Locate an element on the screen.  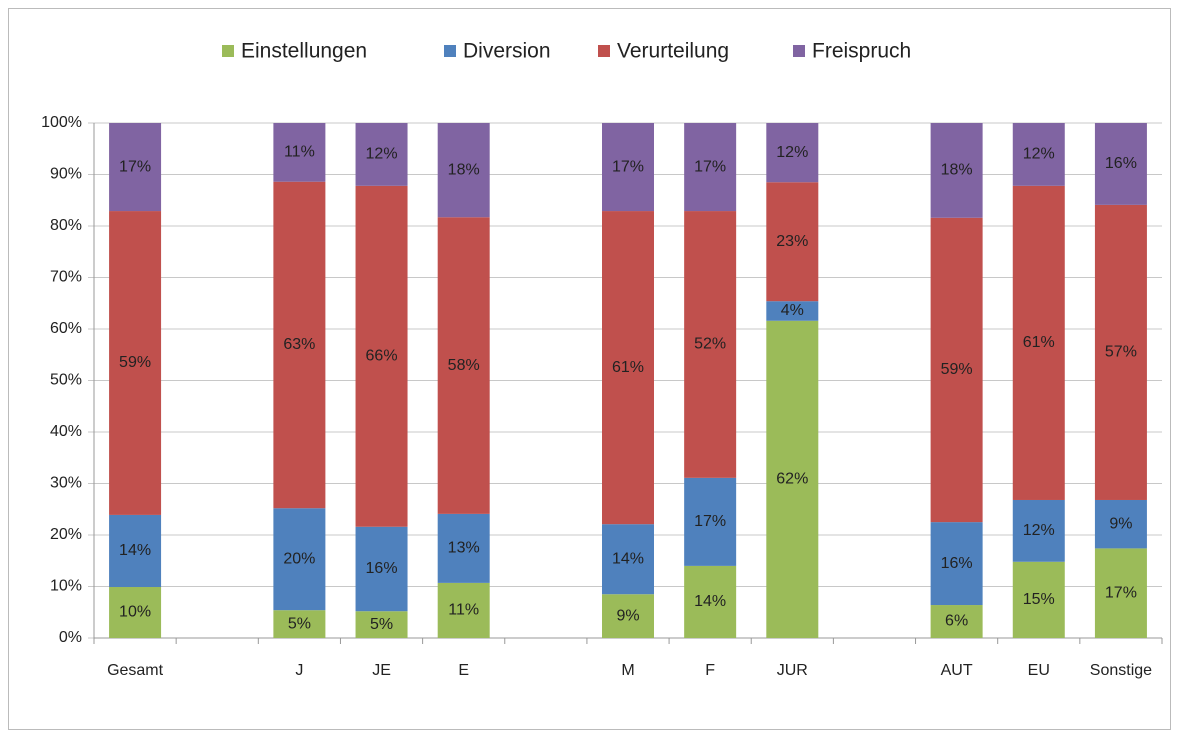
data-label: 66% is located at coordinates (382, 356).